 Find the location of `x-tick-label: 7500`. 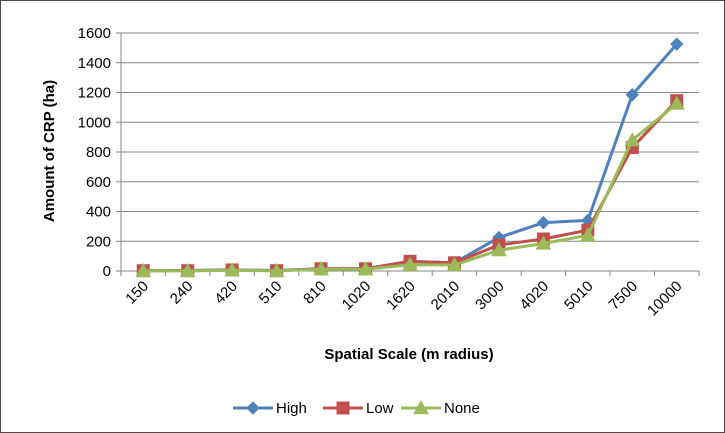

x-tick-label: 7500 is located at coordinates (624, 296).